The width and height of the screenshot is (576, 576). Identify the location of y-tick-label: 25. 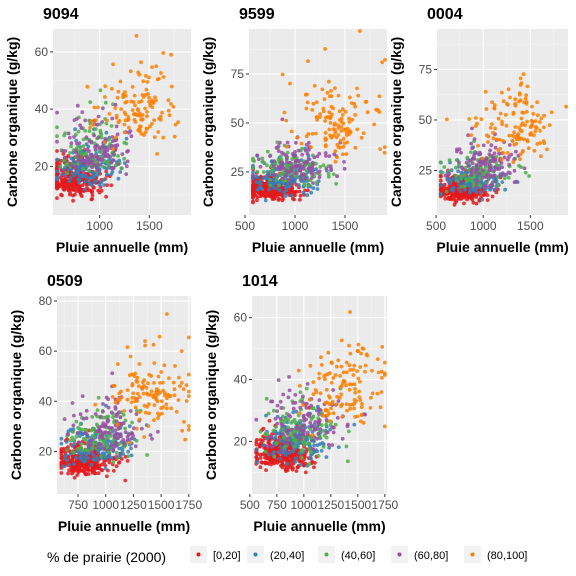
(238, 172).